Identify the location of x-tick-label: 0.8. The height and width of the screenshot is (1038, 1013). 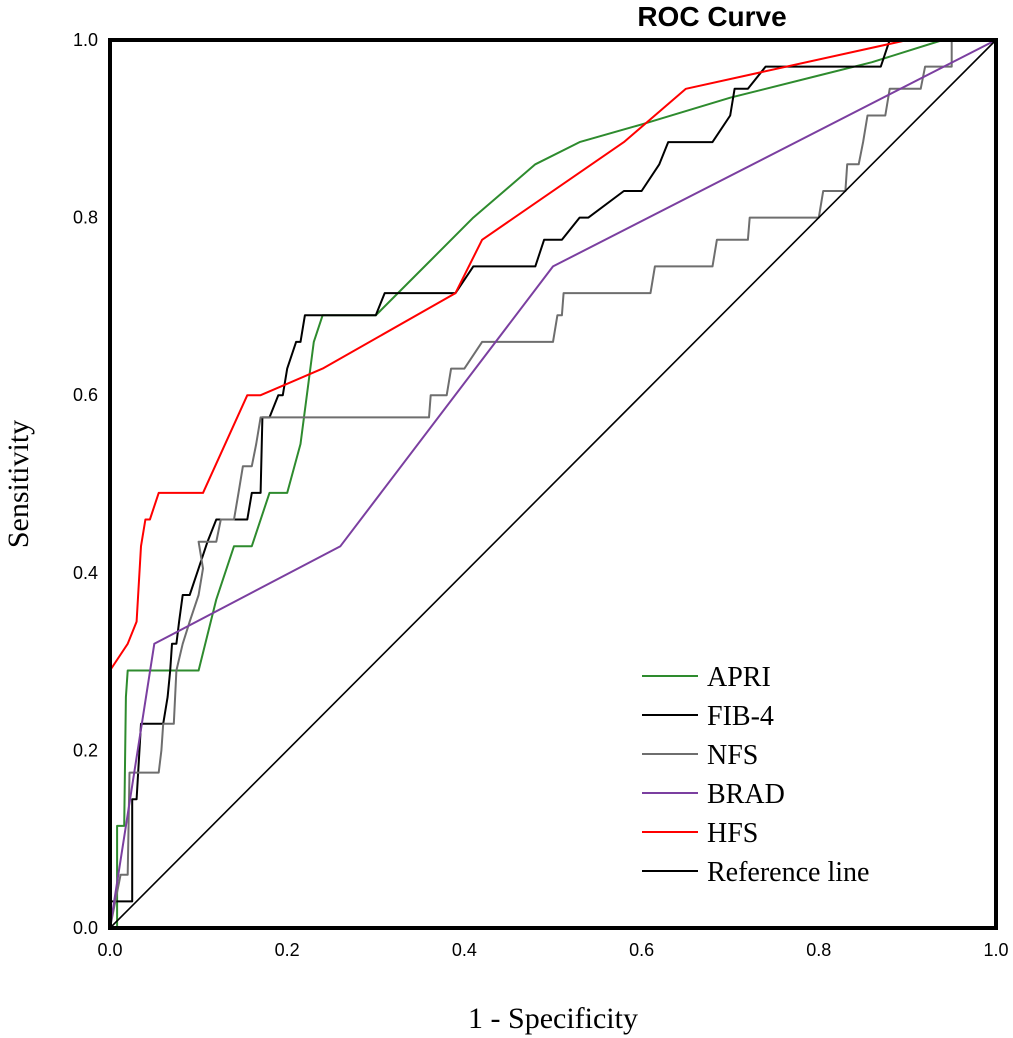
(818, 950).